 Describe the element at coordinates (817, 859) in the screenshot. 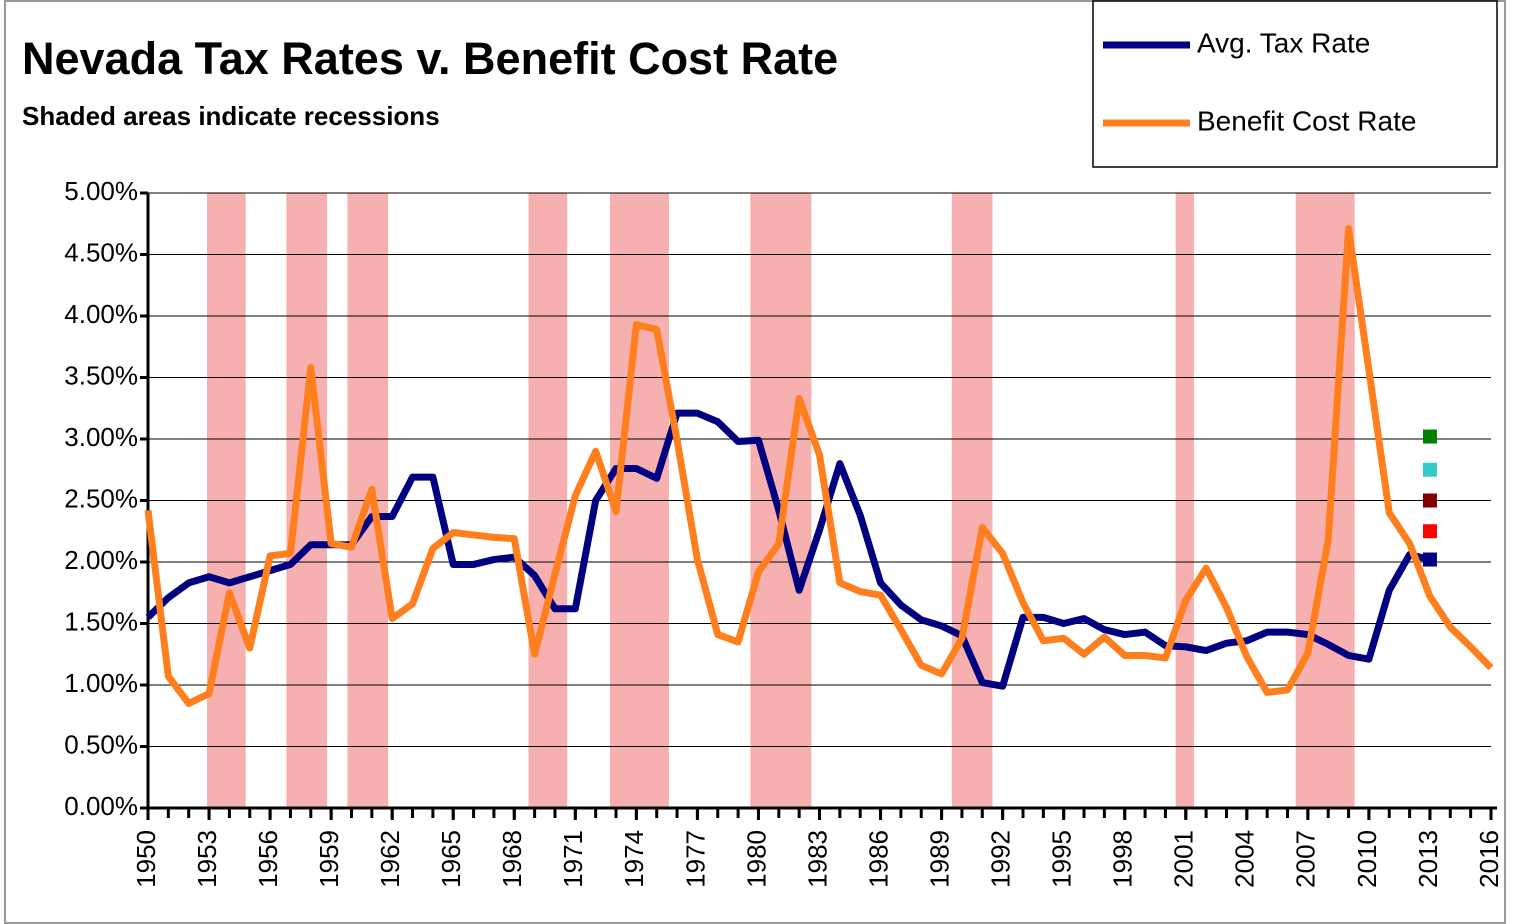

I see `x-tick-label: 1983` at that location.